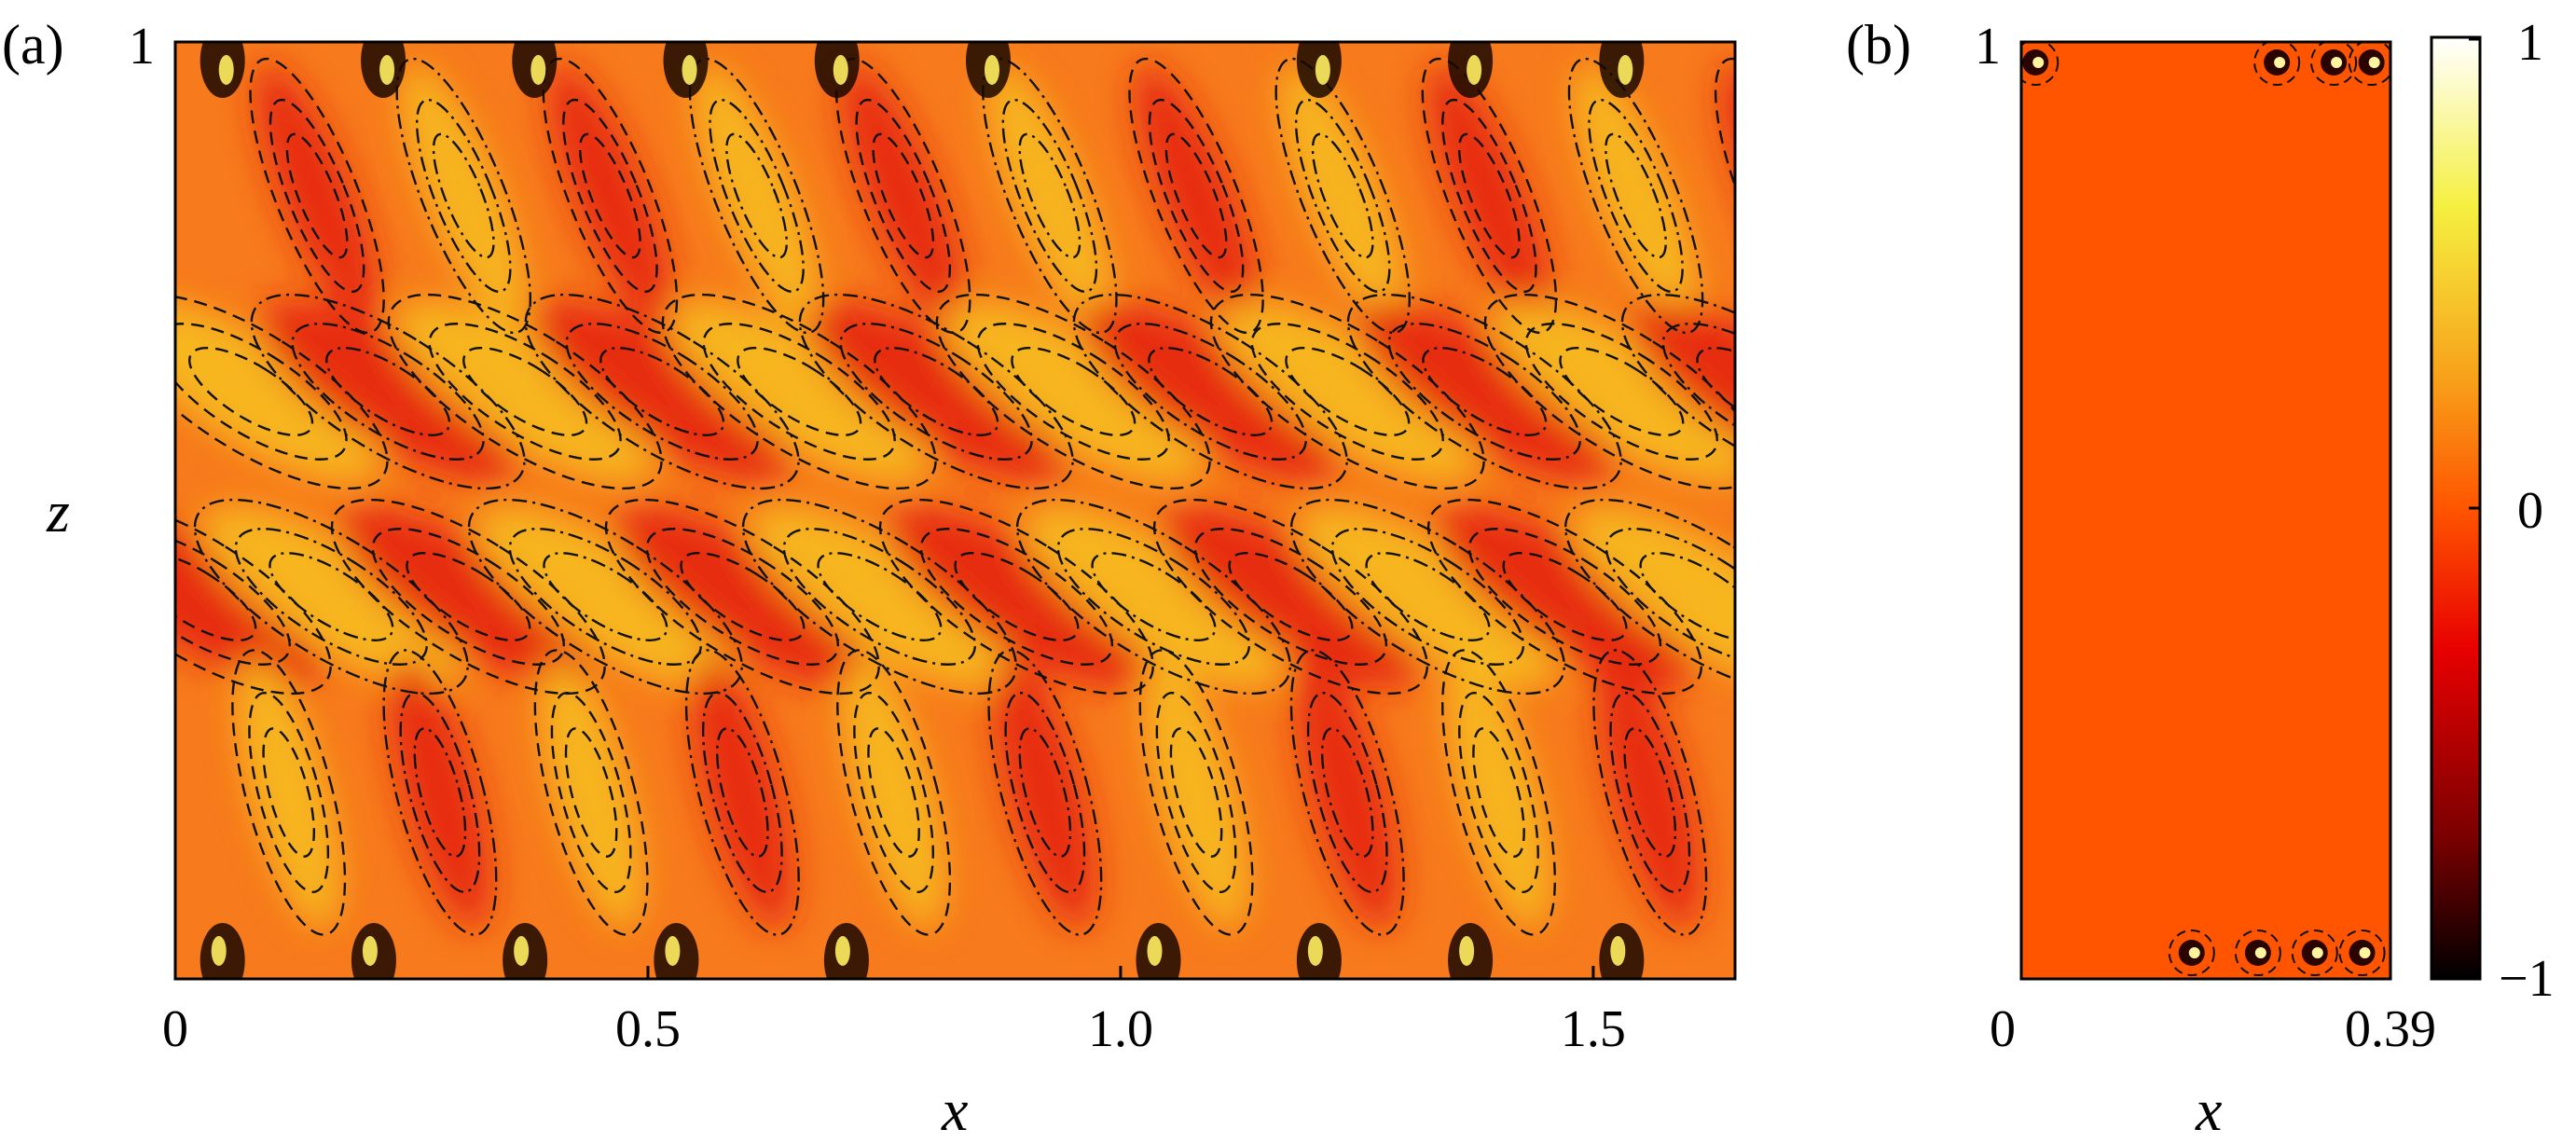 Image resolution: width=2576 pixels, height=1143 pixels. Describe the element at coordinates (33, 45) in the screenshot. I see `panel-a-label: (a)` at that location.